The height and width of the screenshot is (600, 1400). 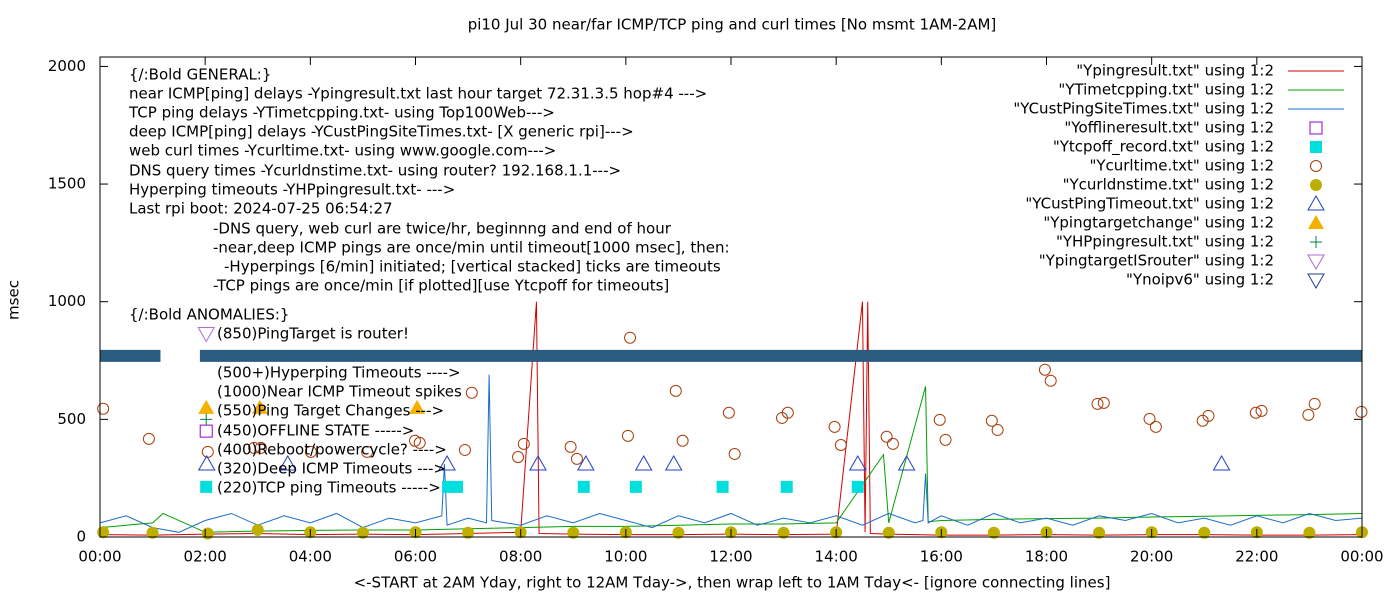 I want to click on annotation: Last rpi boot: 2024-07-25 06:54:27, so click(x=261, y=209).